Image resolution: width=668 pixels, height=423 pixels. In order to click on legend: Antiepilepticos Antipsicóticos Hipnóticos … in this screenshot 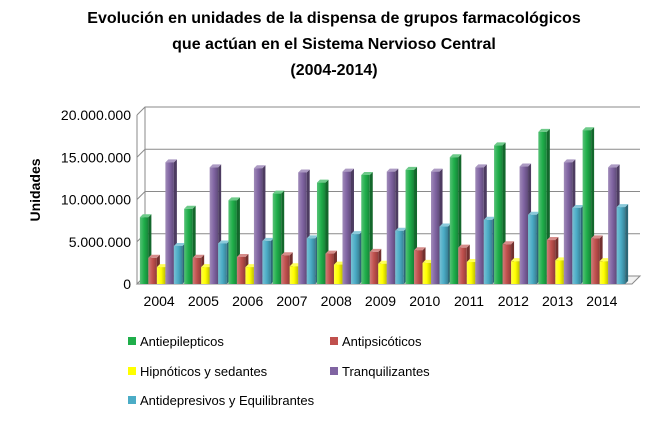, I will do `click(279, 371)`.